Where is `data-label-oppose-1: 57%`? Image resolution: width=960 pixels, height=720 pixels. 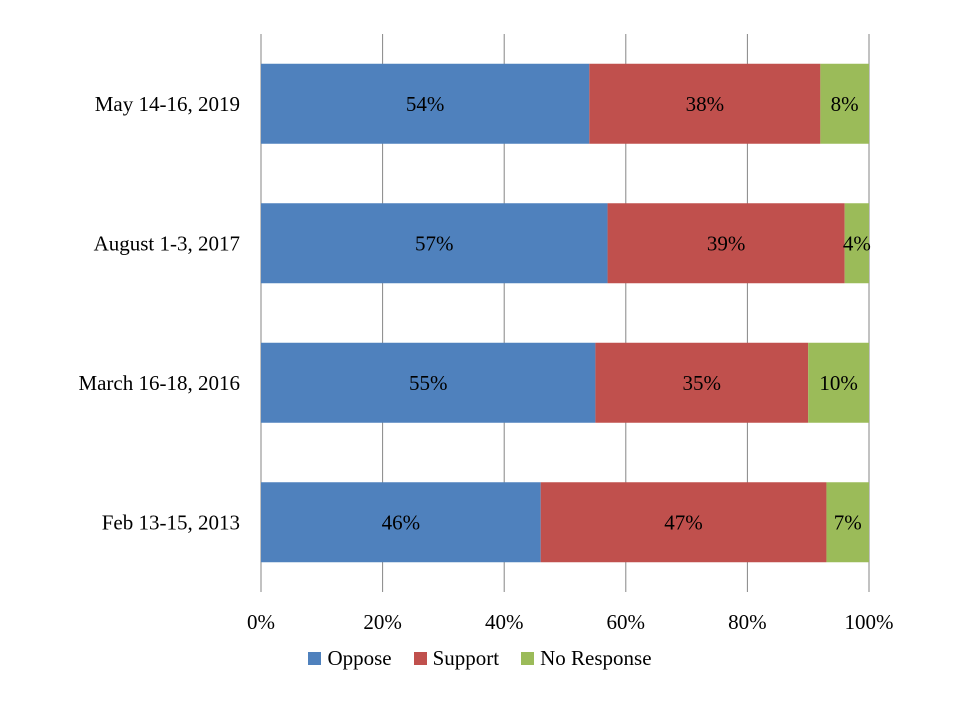
data-label-oppose-1: 57% is located at coordinates (434, 243).